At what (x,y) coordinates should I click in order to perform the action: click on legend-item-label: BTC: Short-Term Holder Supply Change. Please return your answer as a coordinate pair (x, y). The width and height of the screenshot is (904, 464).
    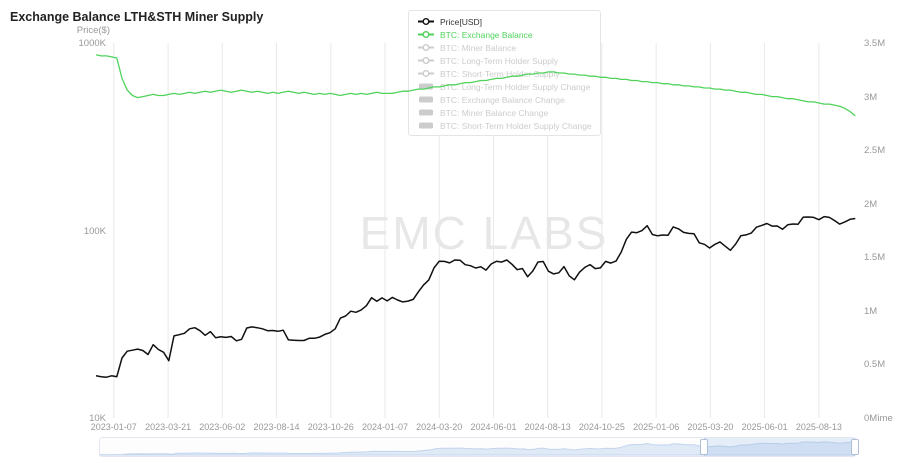
    Looking at the image, I should click on (516, 125).